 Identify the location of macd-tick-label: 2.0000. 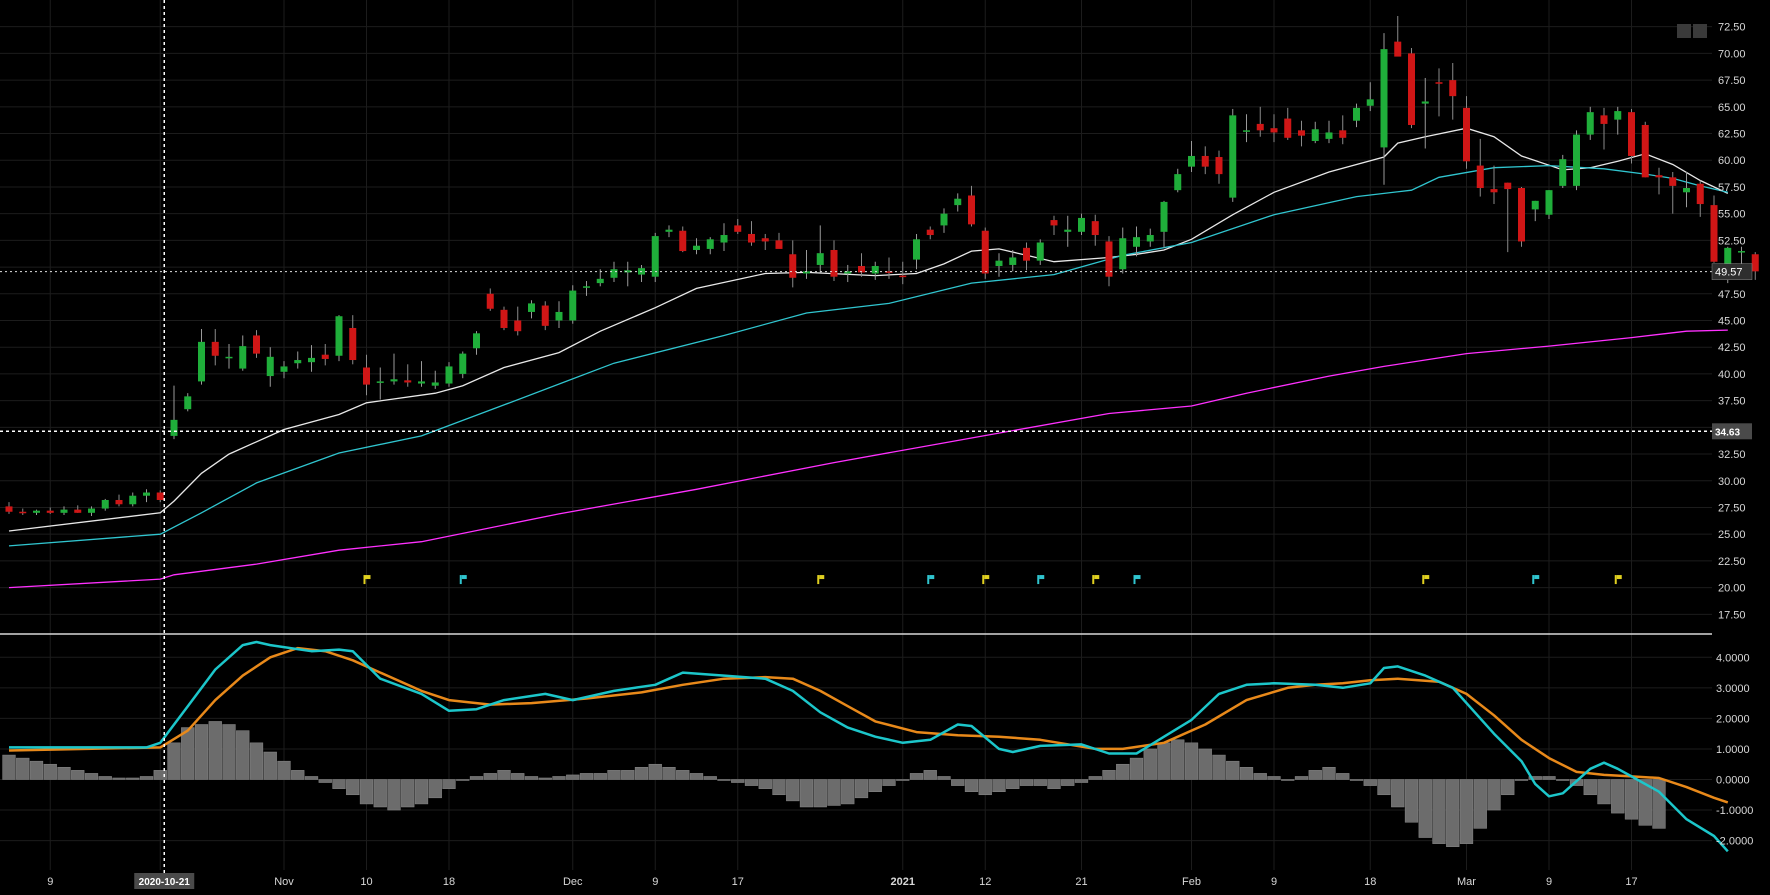
(1733, 719).